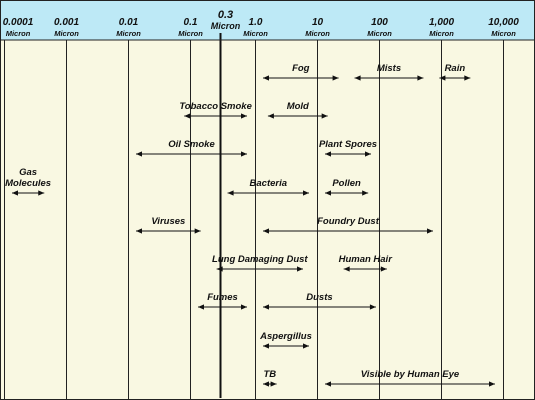  I want to click on range-oil-smoke: Oil Smoke, so click(191, 148).